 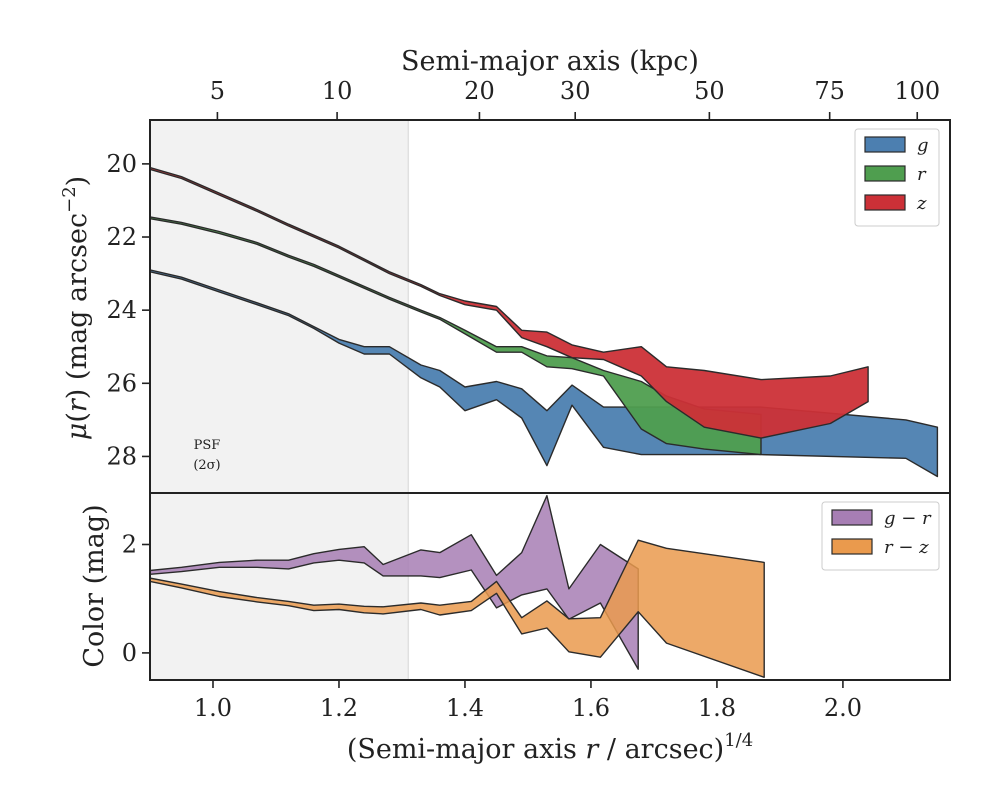 I want to click on color-series-group, so click(x=457, y=586).